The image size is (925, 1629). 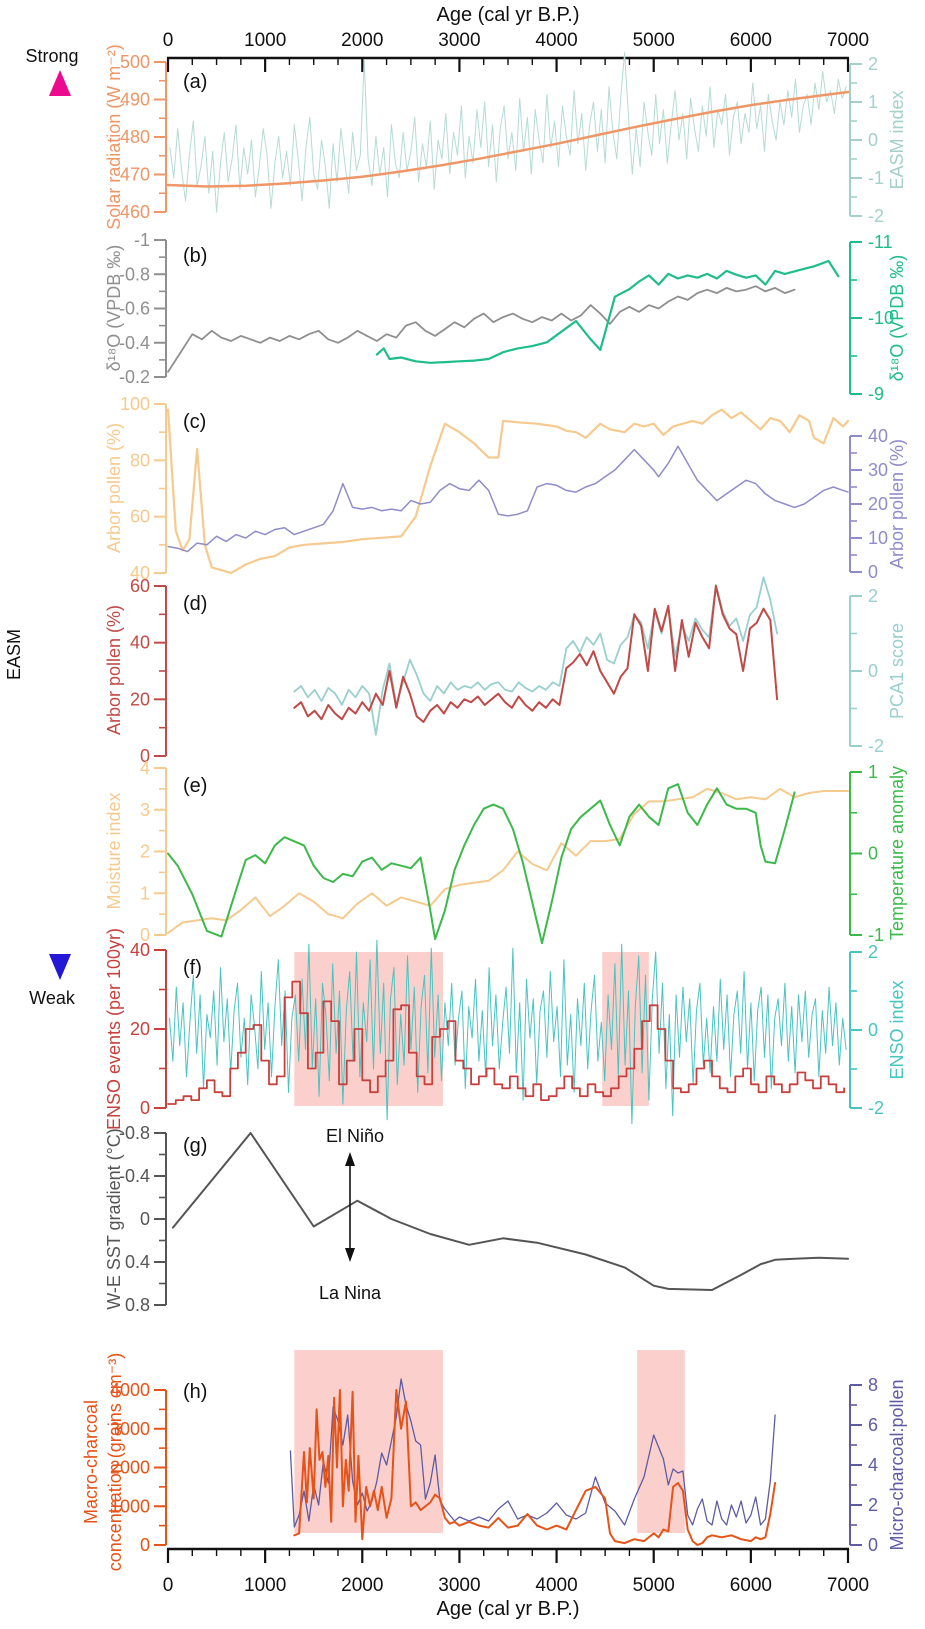 I want to click on panel-b-right-axis: -11 -10 -9, so click(x=871, y=318).